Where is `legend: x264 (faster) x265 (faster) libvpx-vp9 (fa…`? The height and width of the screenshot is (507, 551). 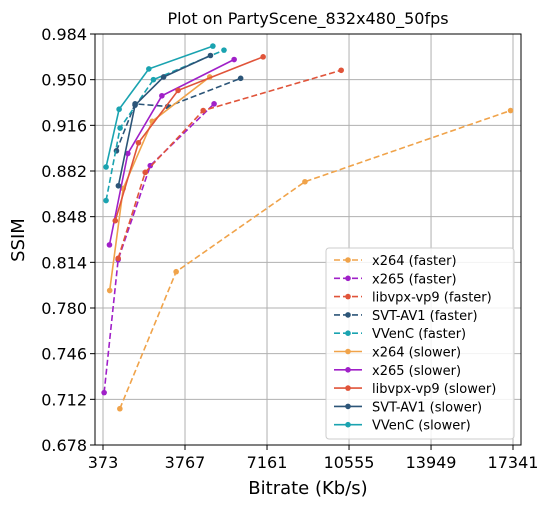 legend: x264 (faster) x265 (faster) libvpx-vp9 (fa… is located at coordinates (420, 343).